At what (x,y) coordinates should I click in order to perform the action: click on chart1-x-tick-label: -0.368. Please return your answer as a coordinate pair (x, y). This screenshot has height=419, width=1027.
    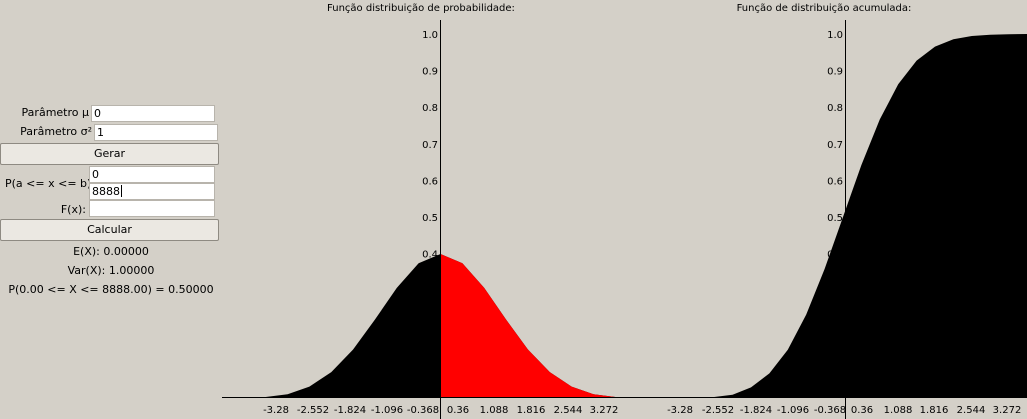
    Looking at the image, I should click on (423, 410).